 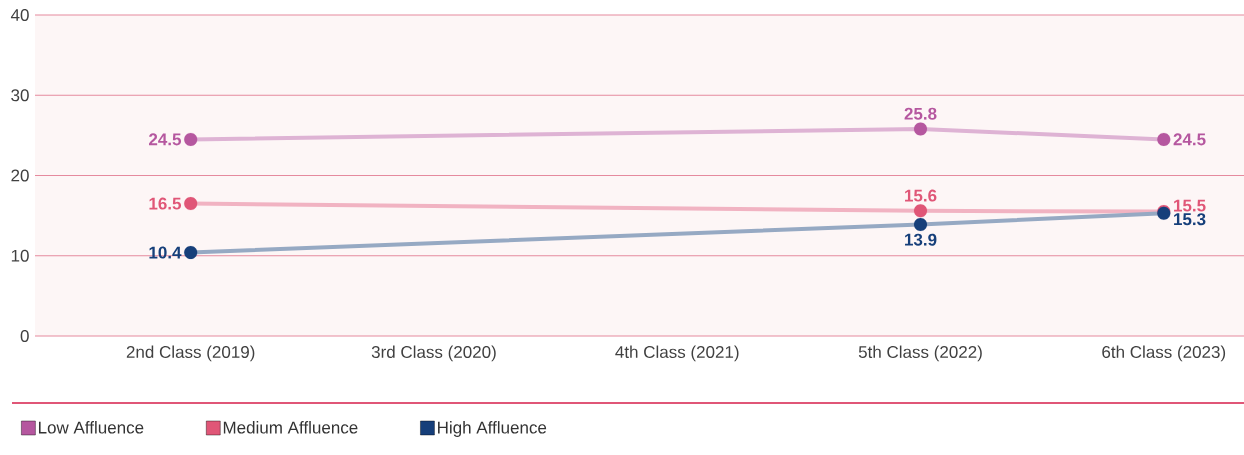 What do you see at coordinates (921, 195) in the screenshot?
I see `data-label: 15.6` at bounding box center [921, 195].